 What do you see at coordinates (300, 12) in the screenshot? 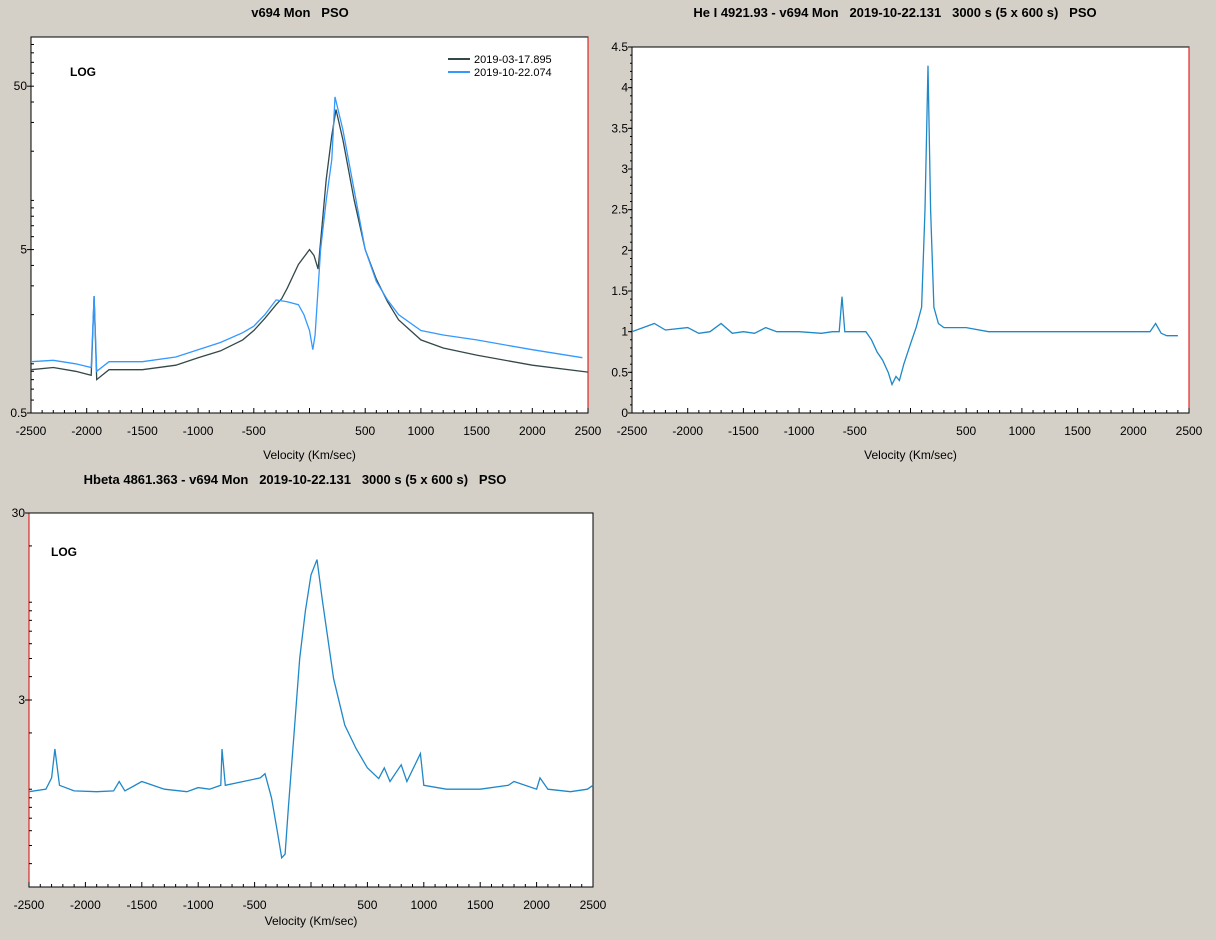
I see `chart1-title: v694 Mon PSO` at bounding box center [300, 12].